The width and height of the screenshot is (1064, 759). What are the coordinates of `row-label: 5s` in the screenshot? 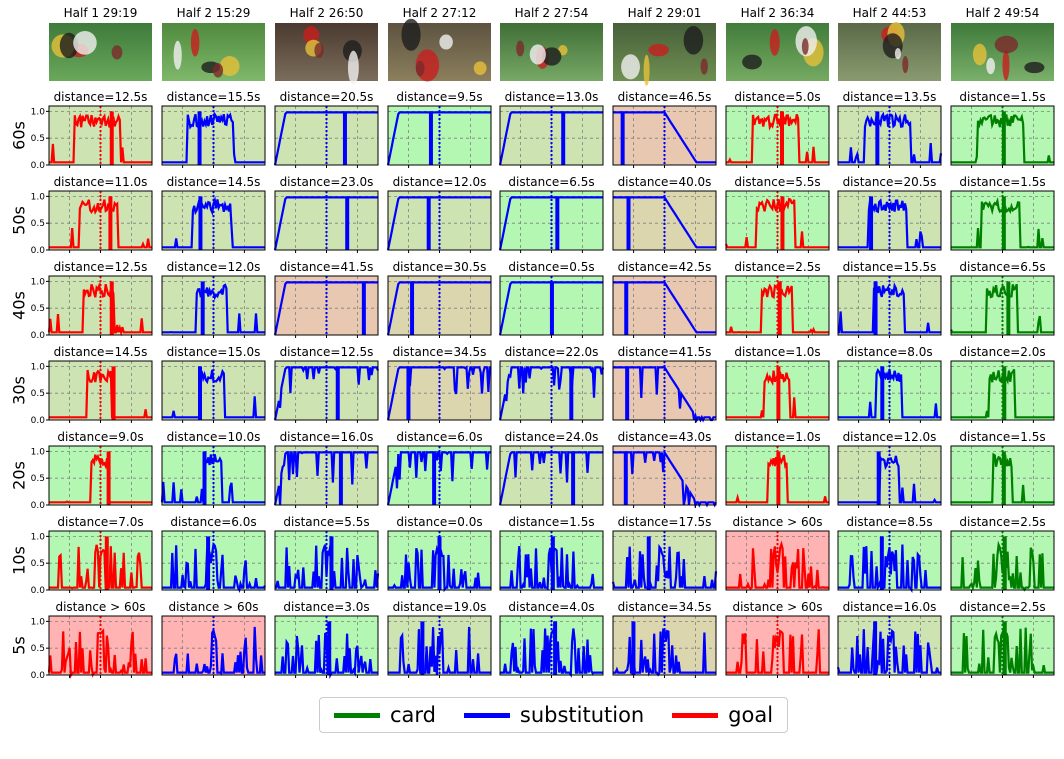 It's located at (19, 645).